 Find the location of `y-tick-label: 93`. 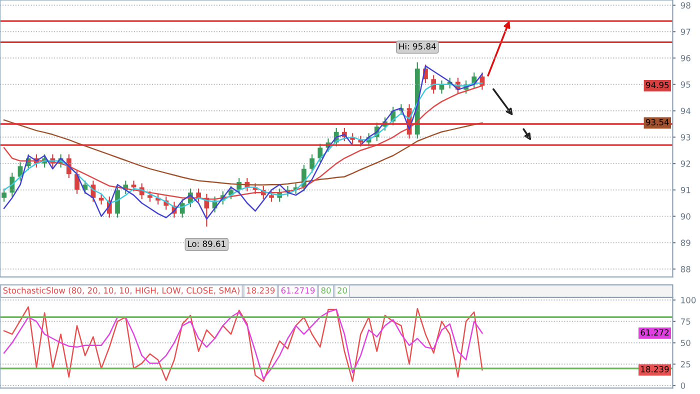

y-tick-label: 93 is located at coordinates (685, 137).